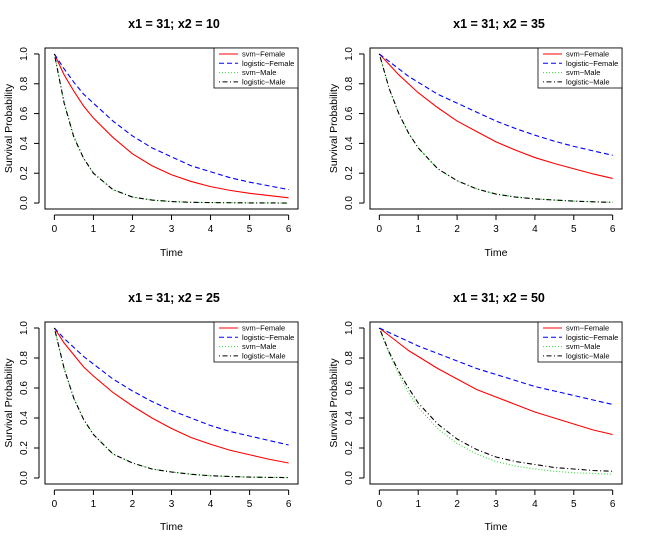 This screenshot has width=649, height=547. I want to click on chart-title: x1 = 31; x2 = 50, so click(499, 298).